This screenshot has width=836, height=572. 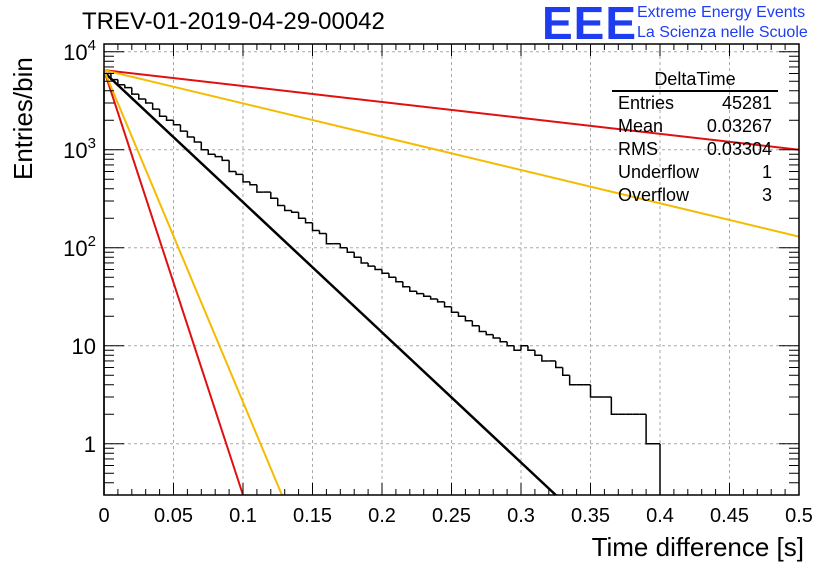 What do you see at coordinates (660, 516) in the screenshot?
I see `x-tick-label: 0.4` at bounding box center [660, 516].